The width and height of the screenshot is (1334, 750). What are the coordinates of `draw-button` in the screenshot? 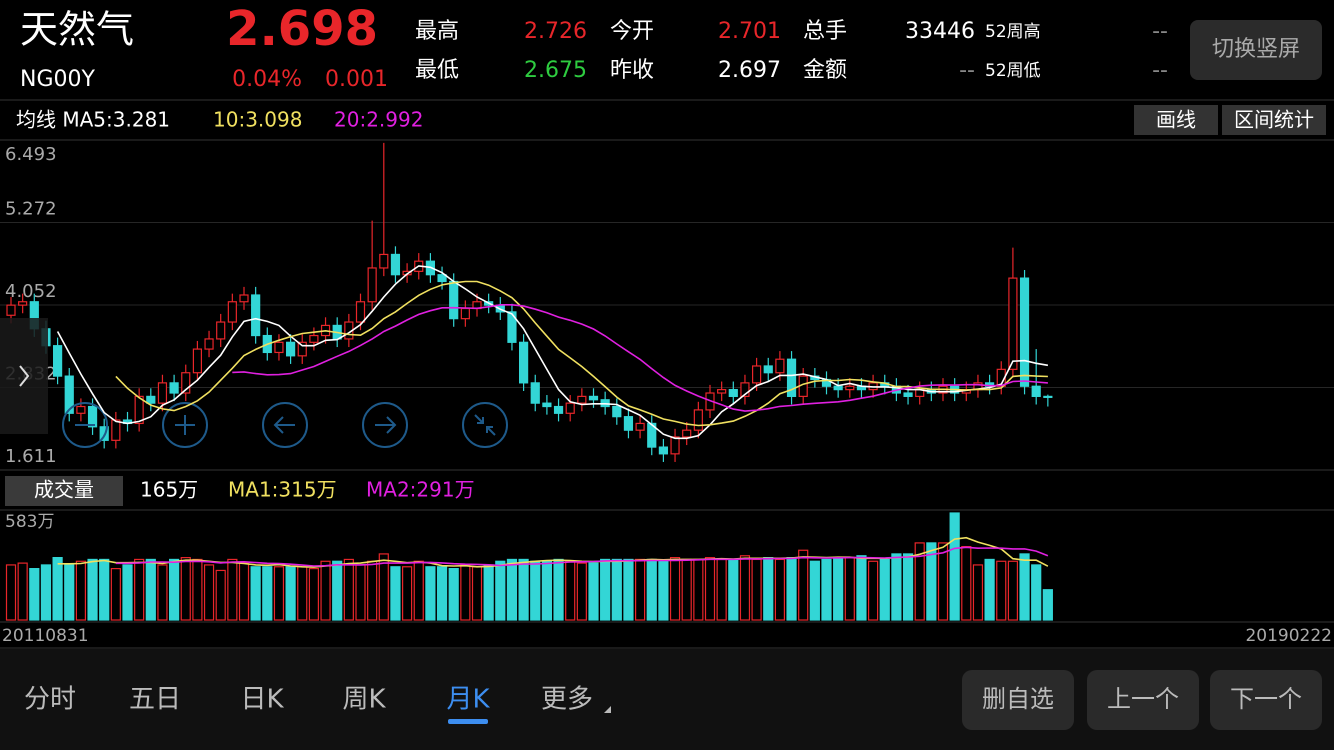 It's located at (1176, 120).